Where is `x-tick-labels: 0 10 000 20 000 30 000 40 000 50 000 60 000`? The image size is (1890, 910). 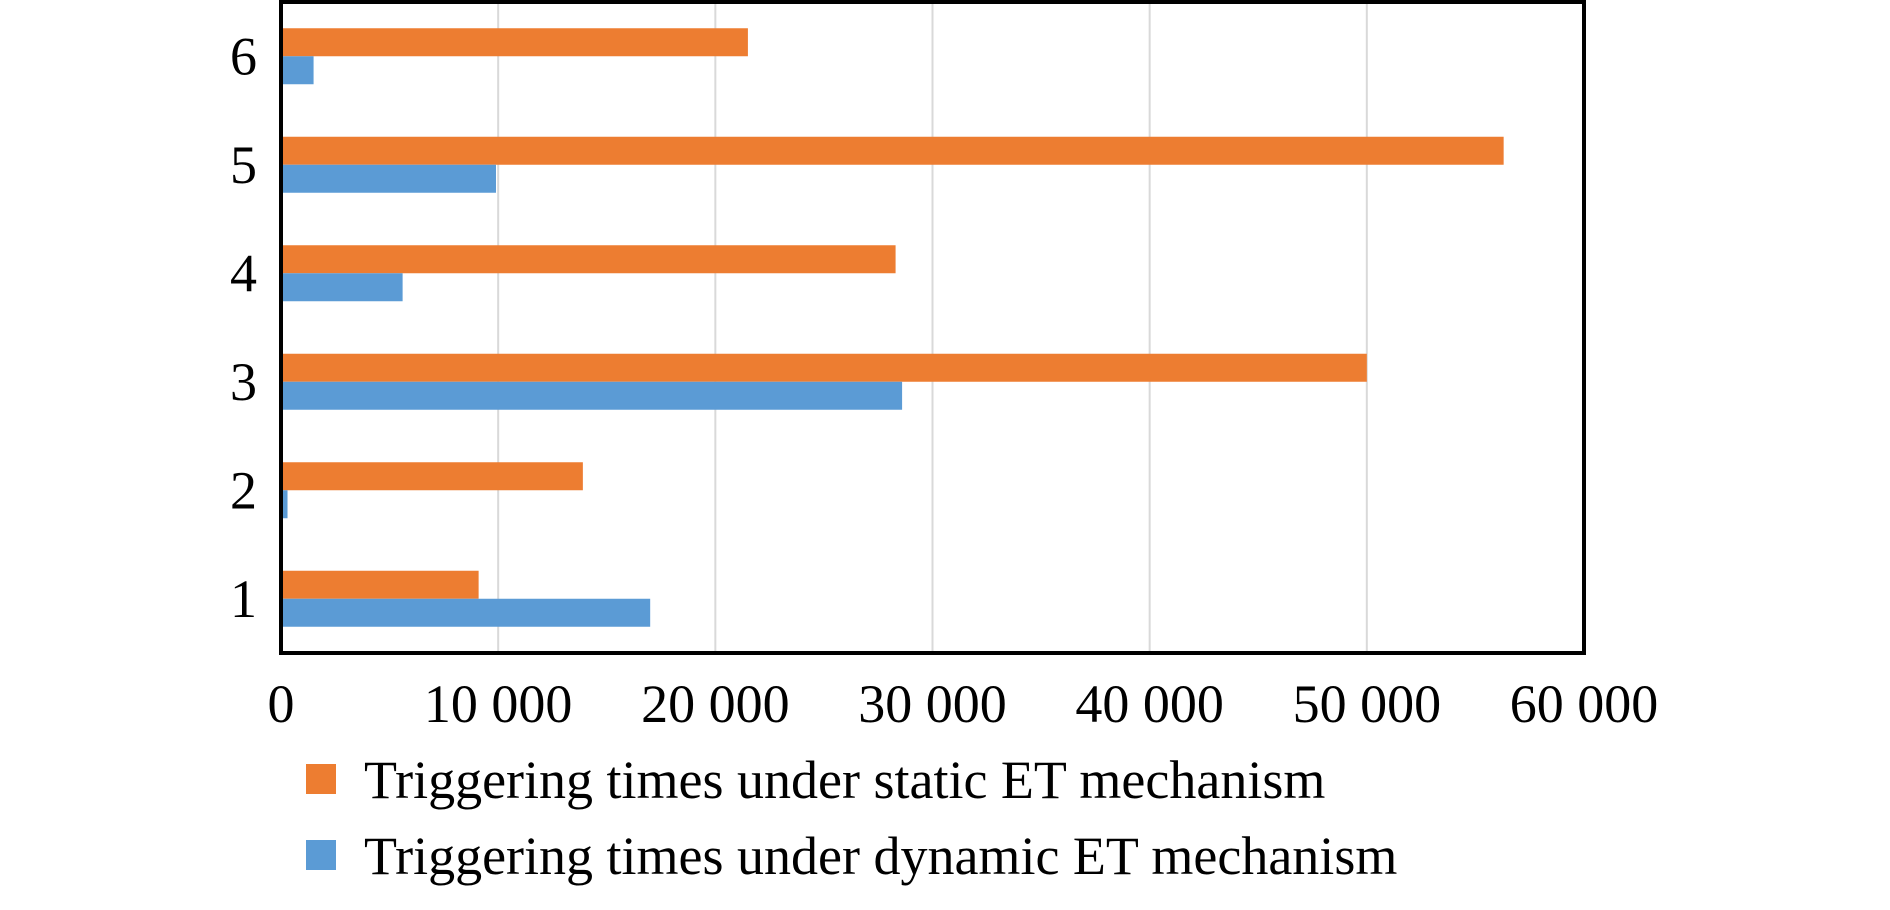
x-tick-labels: 0 10 000 20 000 30 000 40 000 50 000 60 000 is located at coordinates (963, 704).